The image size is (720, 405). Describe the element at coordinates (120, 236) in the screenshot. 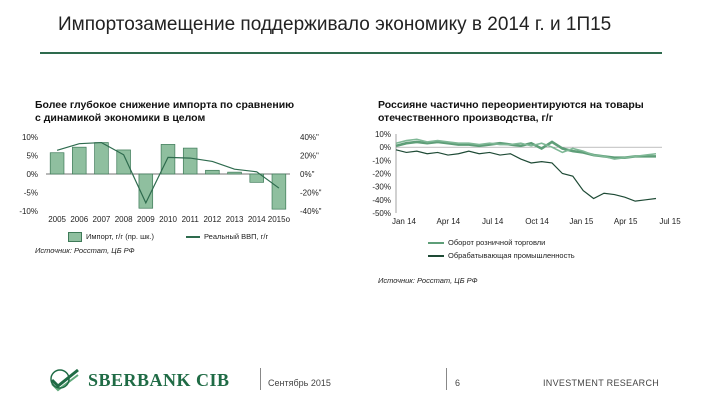

I see `legend-import-label: Импорт, г/г (пр. шк.)` at that location.